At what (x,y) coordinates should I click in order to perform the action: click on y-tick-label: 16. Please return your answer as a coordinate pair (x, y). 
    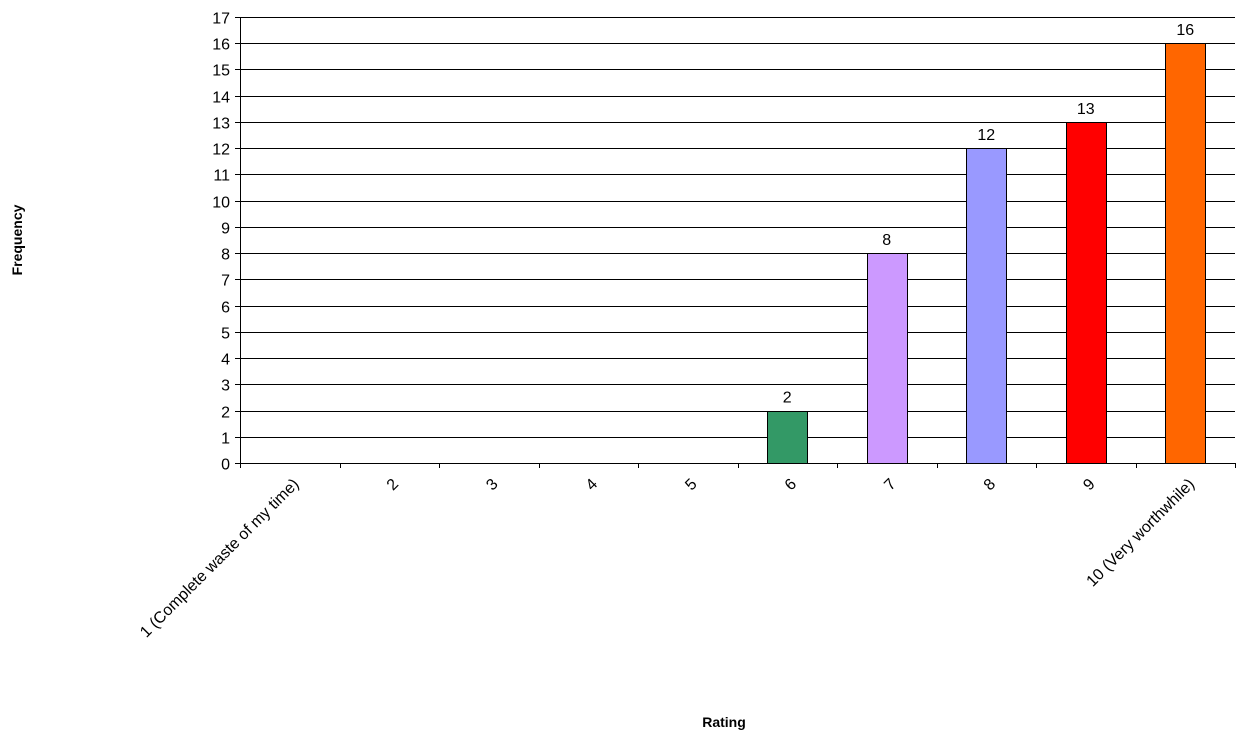
    Looking at the image, I should click on (221, 45).